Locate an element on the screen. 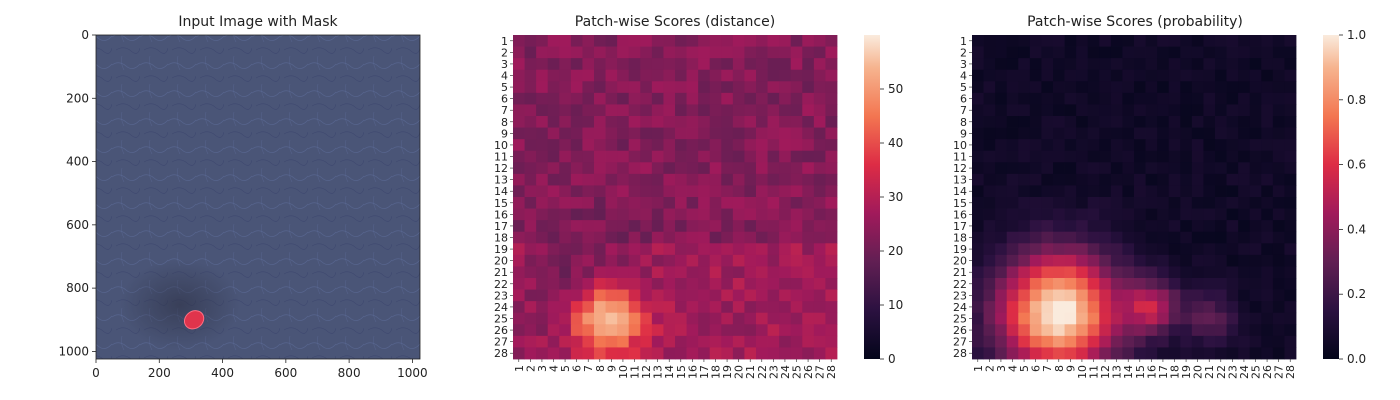 The width and height of the screenshot is (1400, 400). heatmap-x-tick-label: 19 is located at coordinates (727, 372).